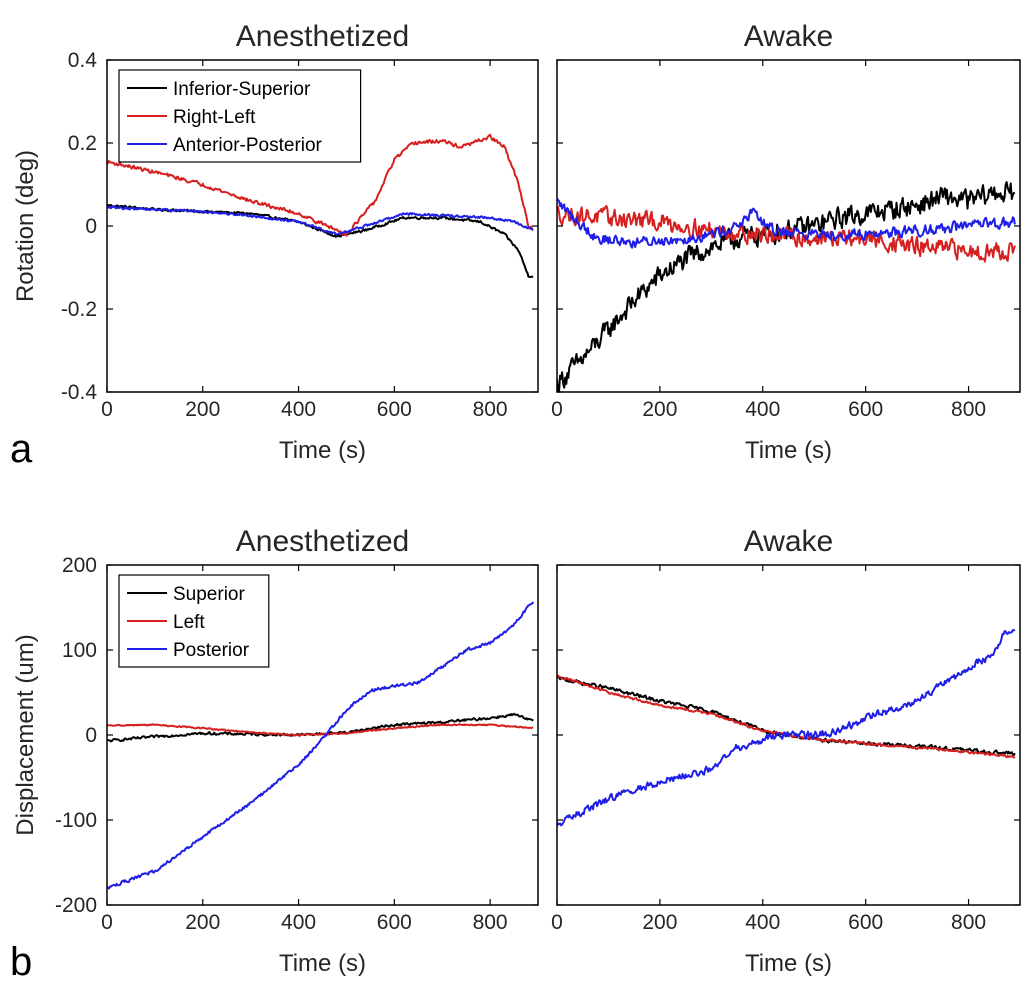  What do you see at coordinates (79, 565) in the screenshot?
I see `y-tick-label: 200` at bounding box center [79, 565].